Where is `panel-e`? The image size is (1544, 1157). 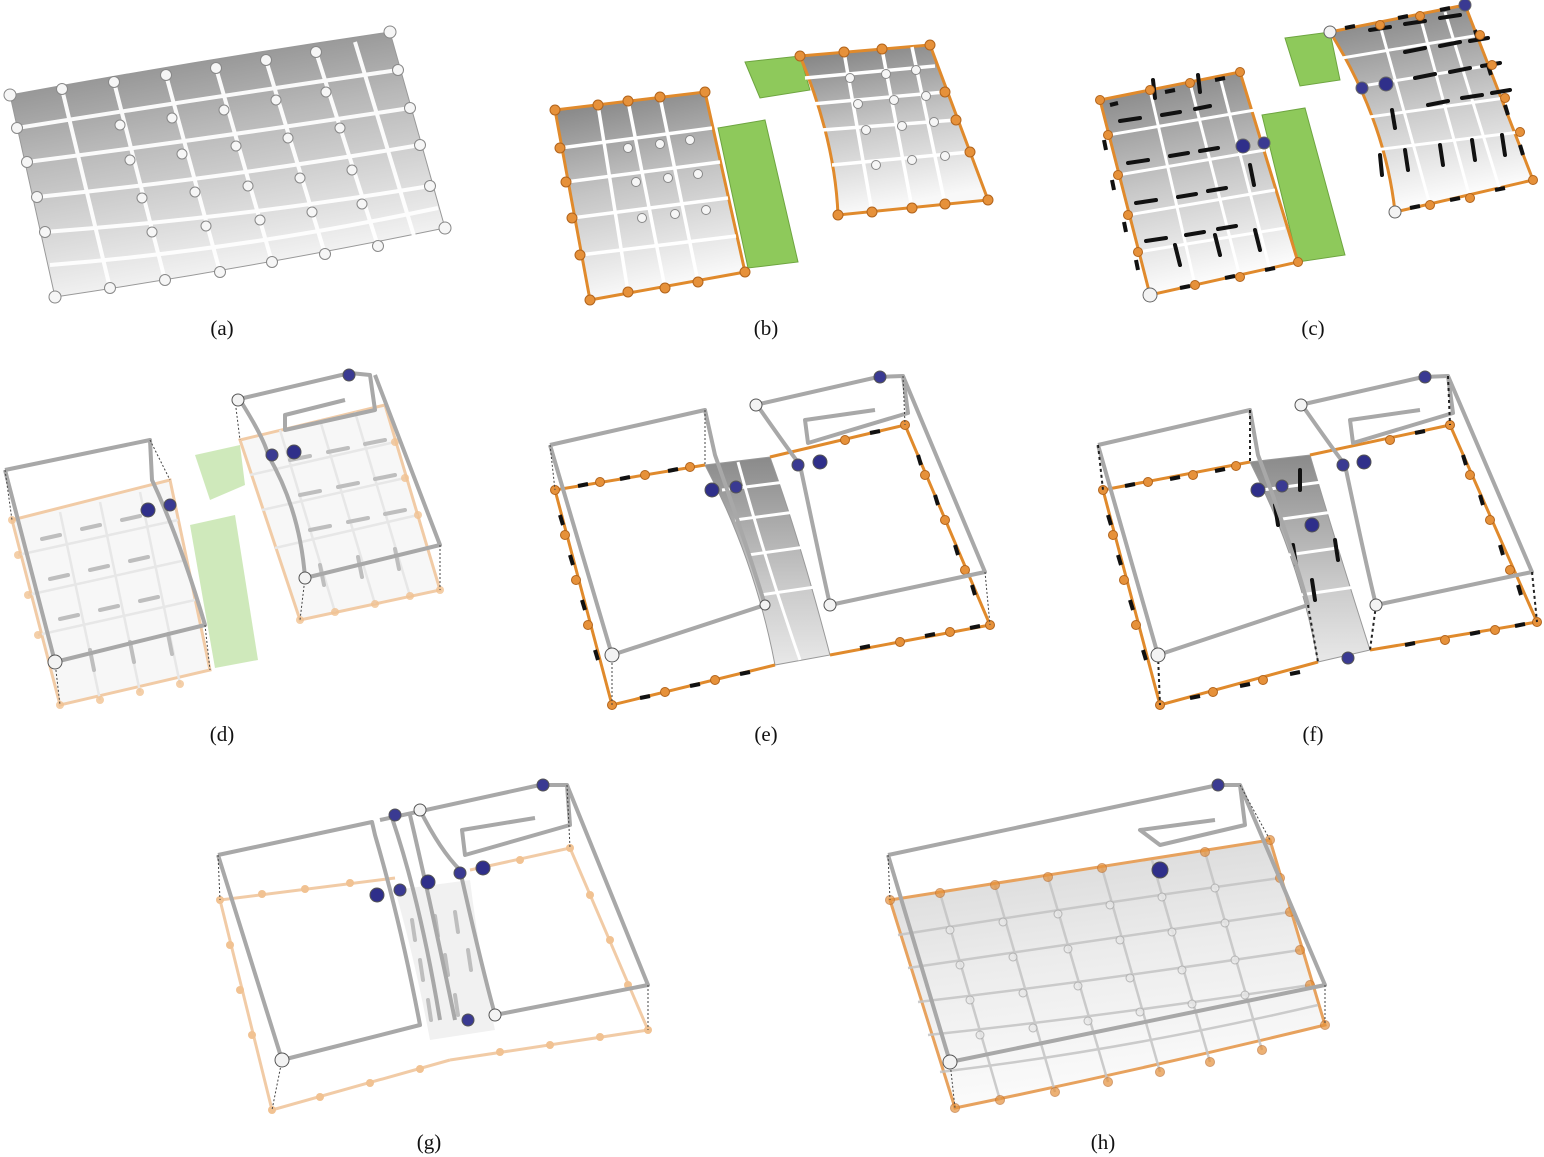
panel-e is located at coordinates (771, 540).